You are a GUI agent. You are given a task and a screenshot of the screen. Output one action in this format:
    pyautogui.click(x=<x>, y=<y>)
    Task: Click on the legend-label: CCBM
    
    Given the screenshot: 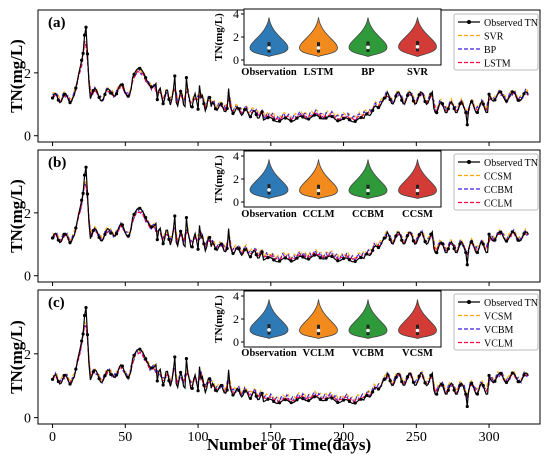 What is the action you would take?
    pyautogui.click(x=498, y=190)
    